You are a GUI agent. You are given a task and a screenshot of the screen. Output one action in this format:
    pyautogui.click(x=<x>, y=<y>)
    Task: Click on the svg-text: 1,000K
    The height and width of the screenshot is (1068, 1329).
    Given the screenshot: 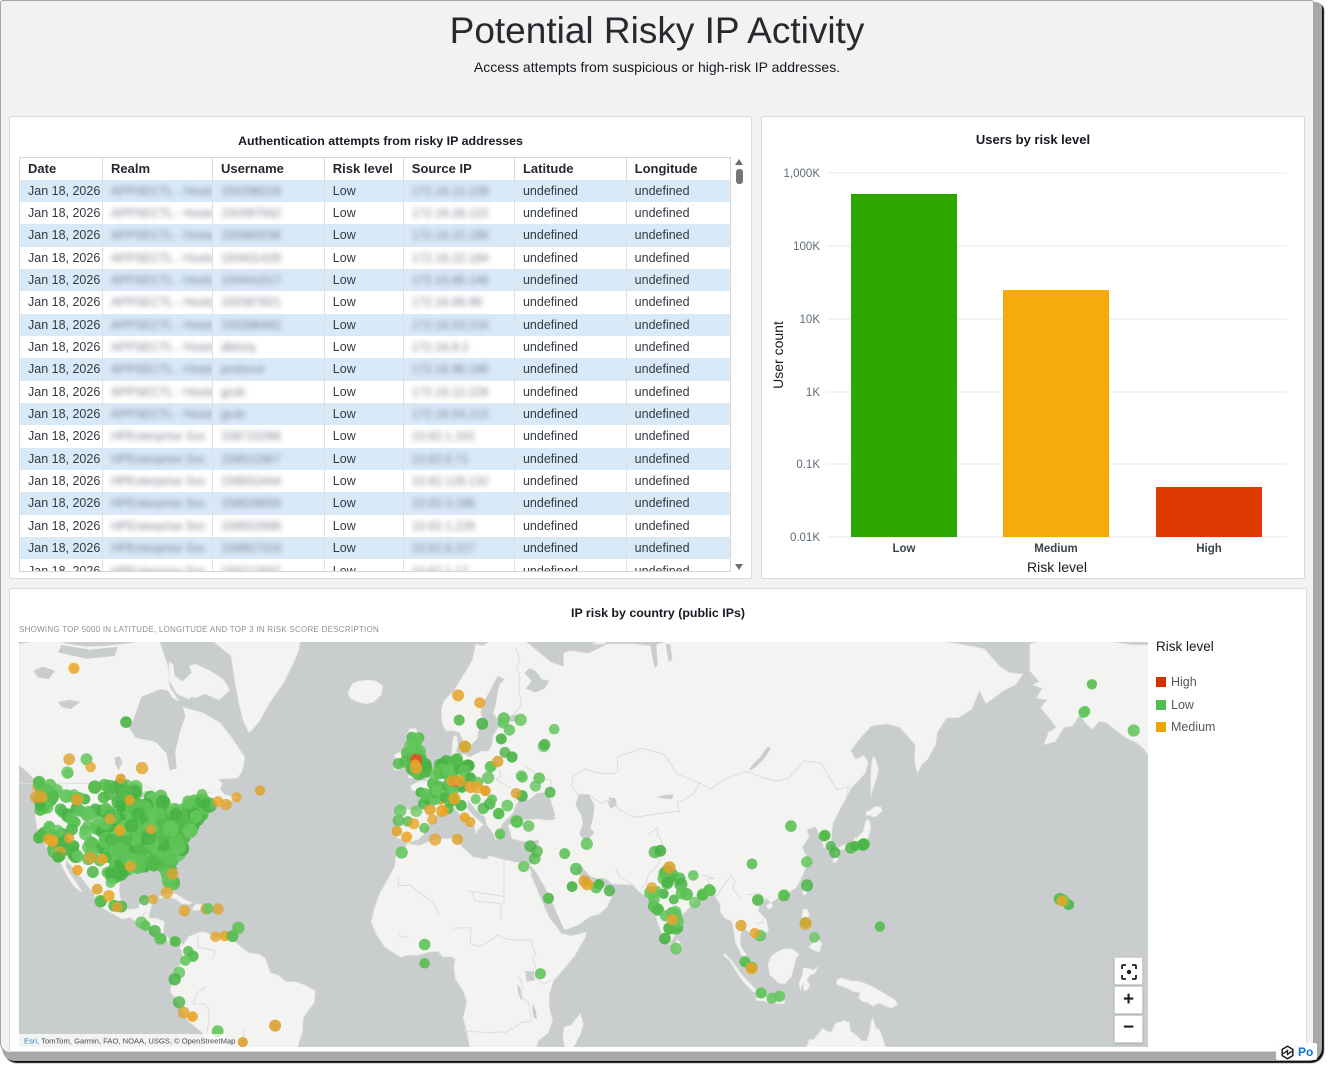 What is the action you would take?
    pyautogui.click(x=802, y=174)
    